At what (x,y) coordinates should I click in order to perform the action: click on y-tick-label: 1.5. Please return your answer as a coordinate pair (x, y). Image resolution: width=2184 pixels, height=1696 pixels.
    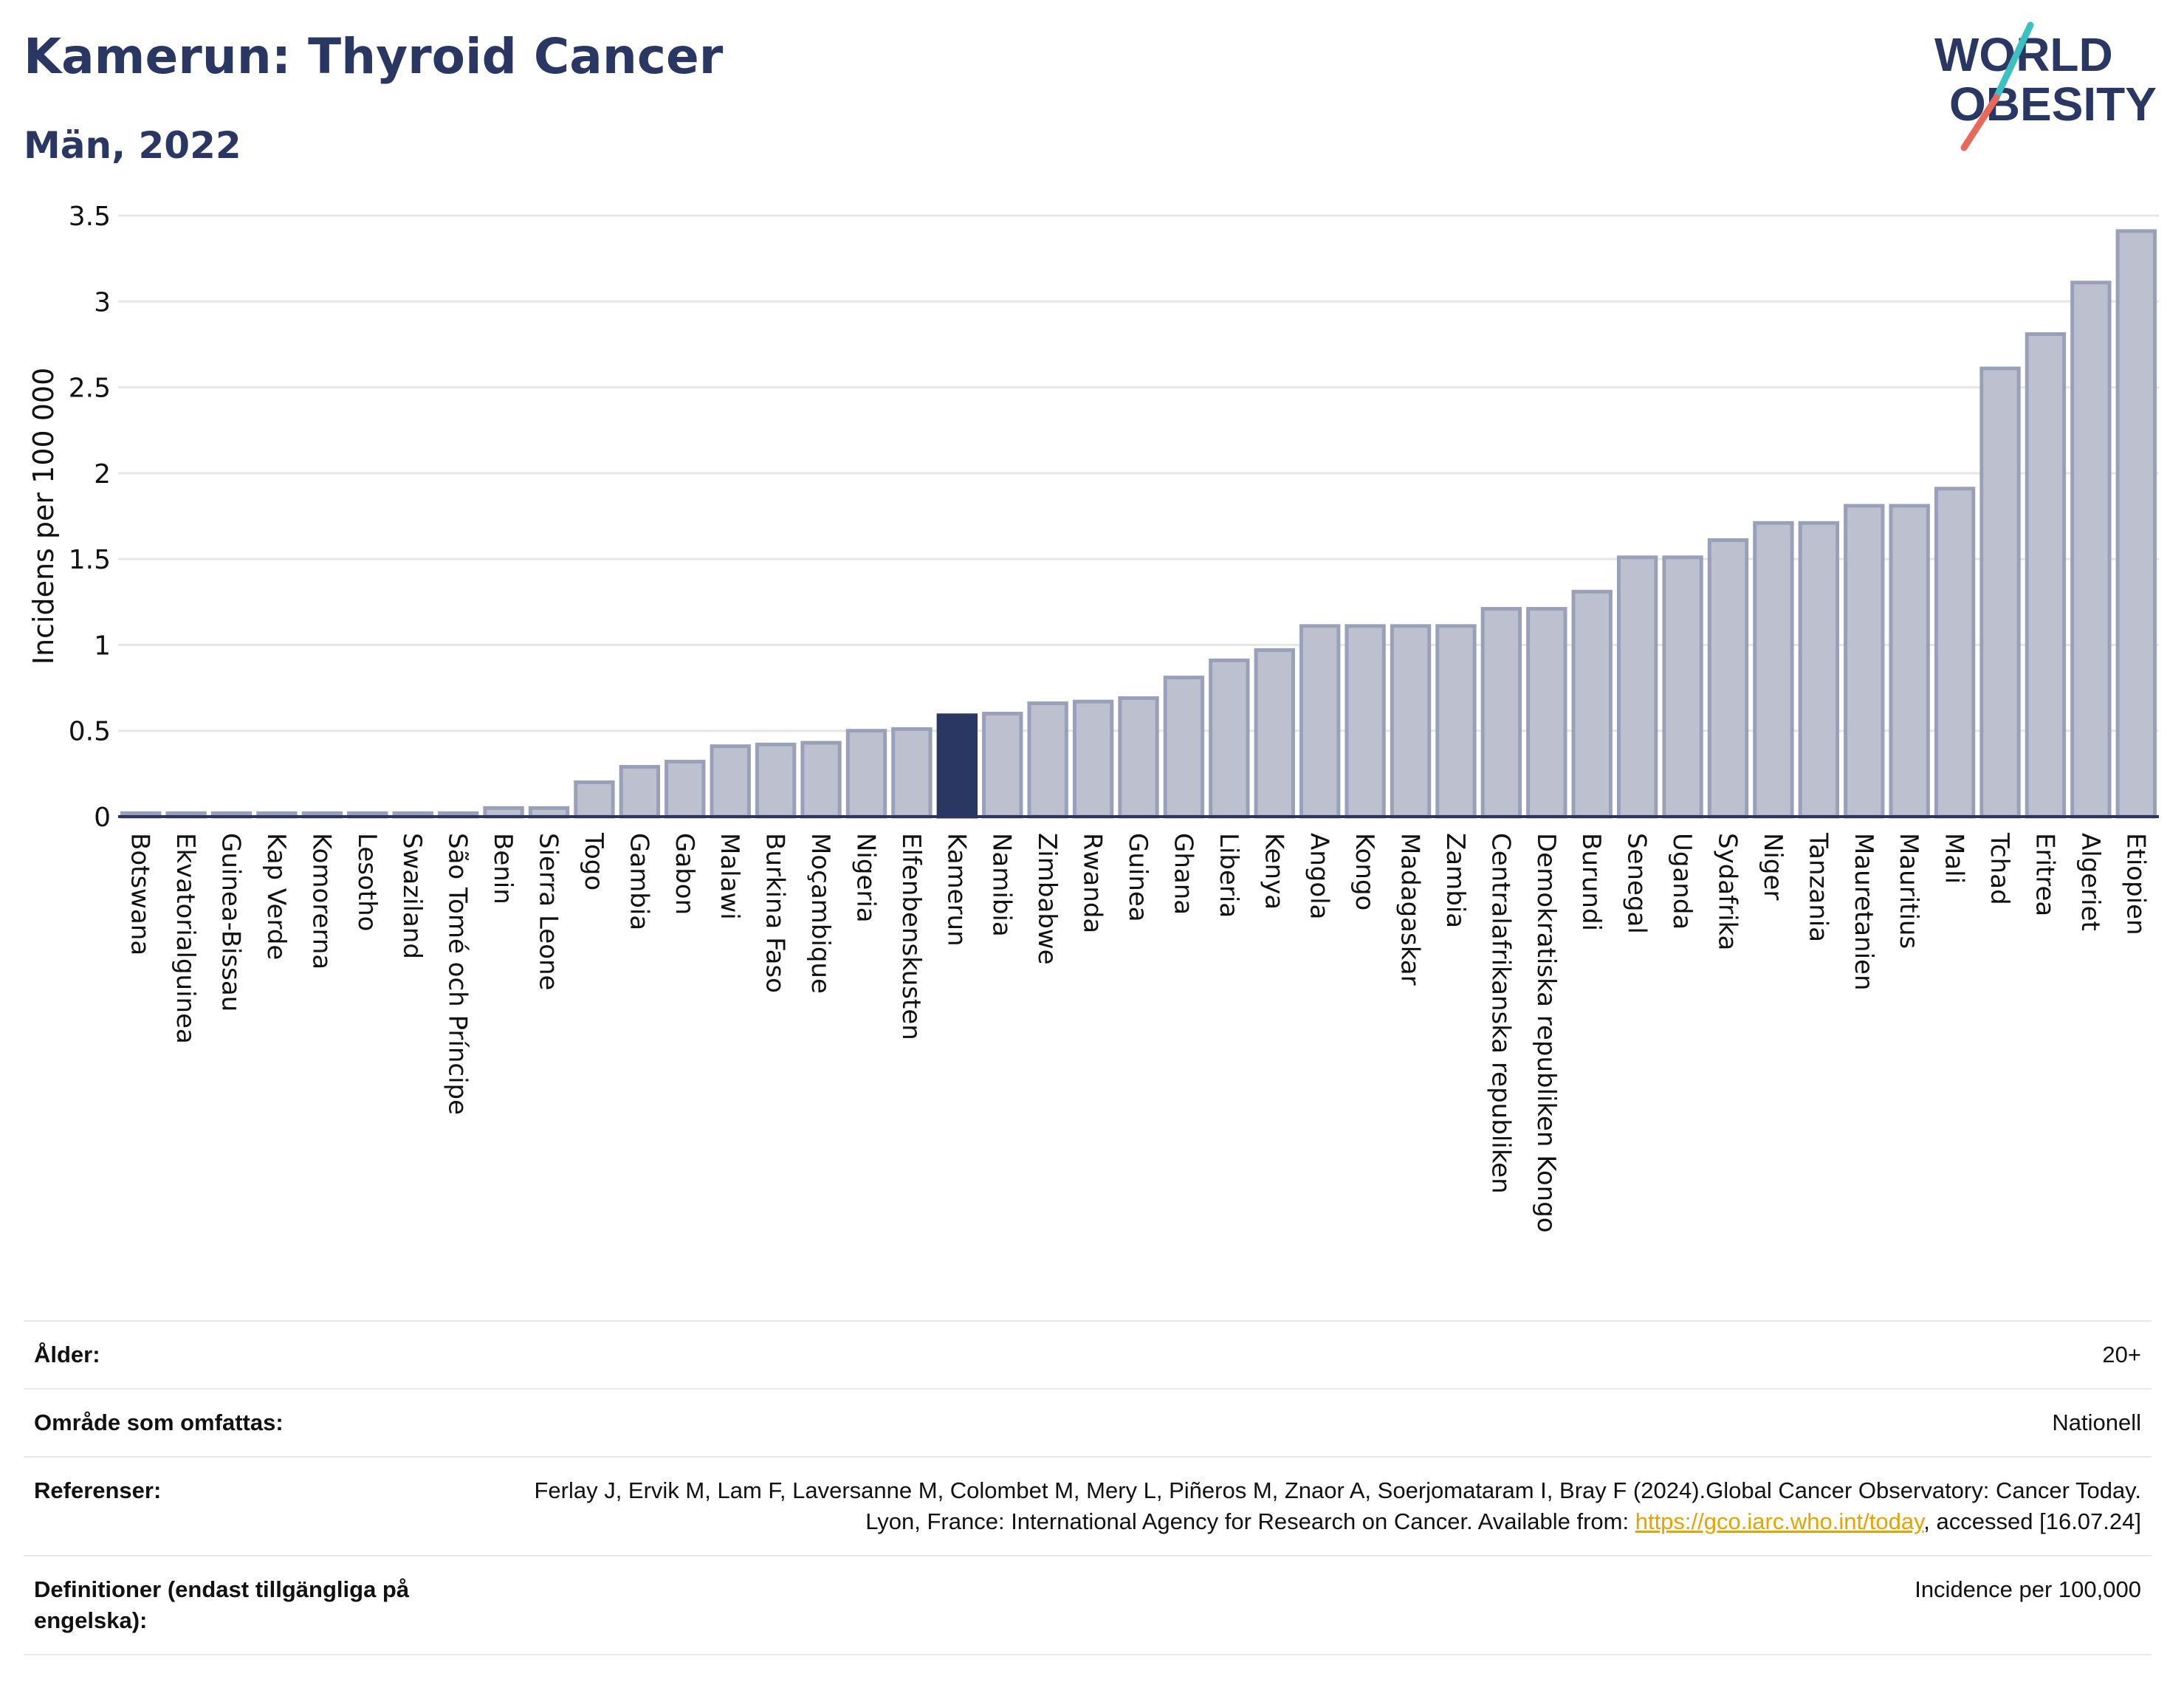
    Looking at the image, I should click on (90, 560).